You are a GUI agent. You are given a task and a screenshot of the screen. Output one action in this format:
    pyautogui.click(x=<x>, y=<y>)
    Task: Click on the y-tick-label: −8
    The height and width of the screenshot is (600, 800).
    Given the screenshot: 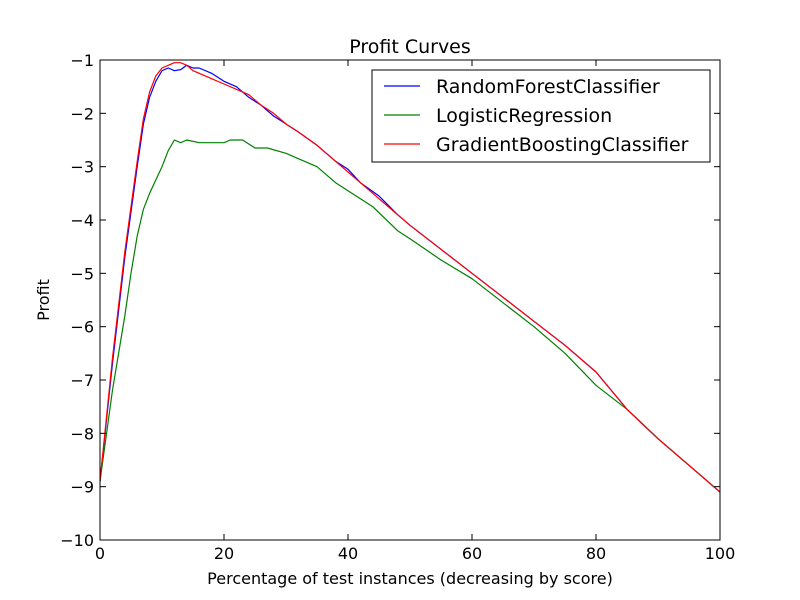 What is the action you would take?
    pyautogui.click(x=82, y=433)
    